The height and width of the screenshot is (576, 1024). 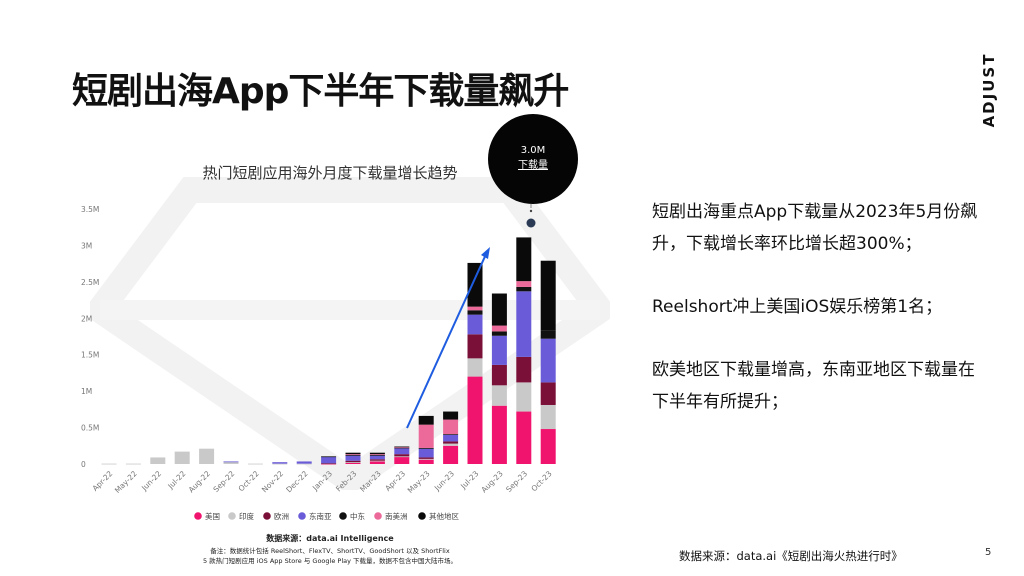 What do you see at coordinates (103, 481) in the screenshot?
I see `x-tick-label: Apr-22` at bounding box center [103, 481].